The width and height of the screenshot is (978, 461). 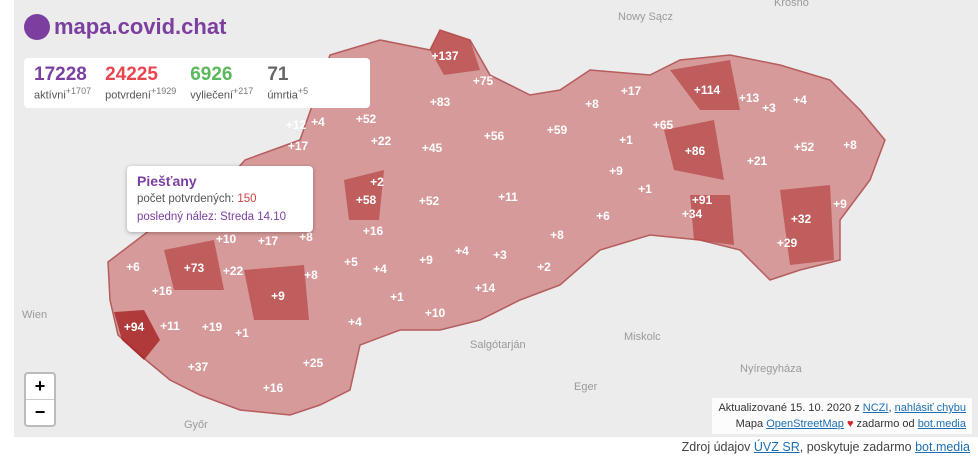 What do you see at coordinates (282, 95) in the screenshot?
I see `stat-label-text: úmrtia` at bounding box center [282, 95].